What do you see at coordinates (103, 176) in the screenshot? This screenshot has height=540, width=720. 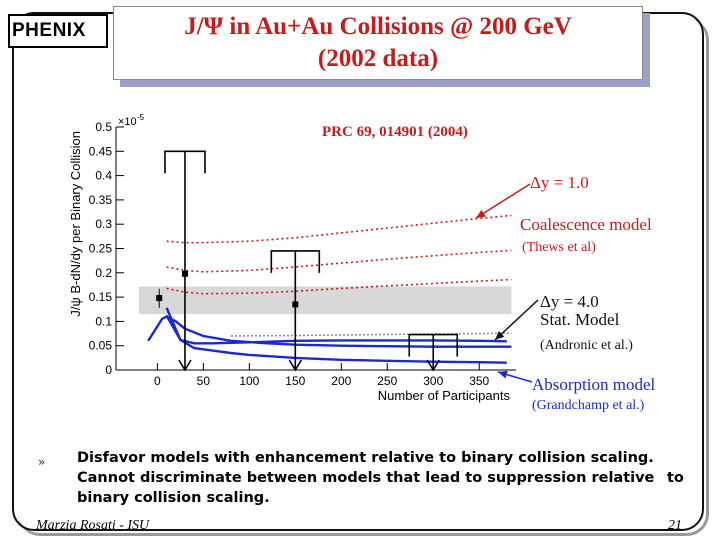 I see `y-tick-label-8: 0.4` at bounding box center [103, 176].